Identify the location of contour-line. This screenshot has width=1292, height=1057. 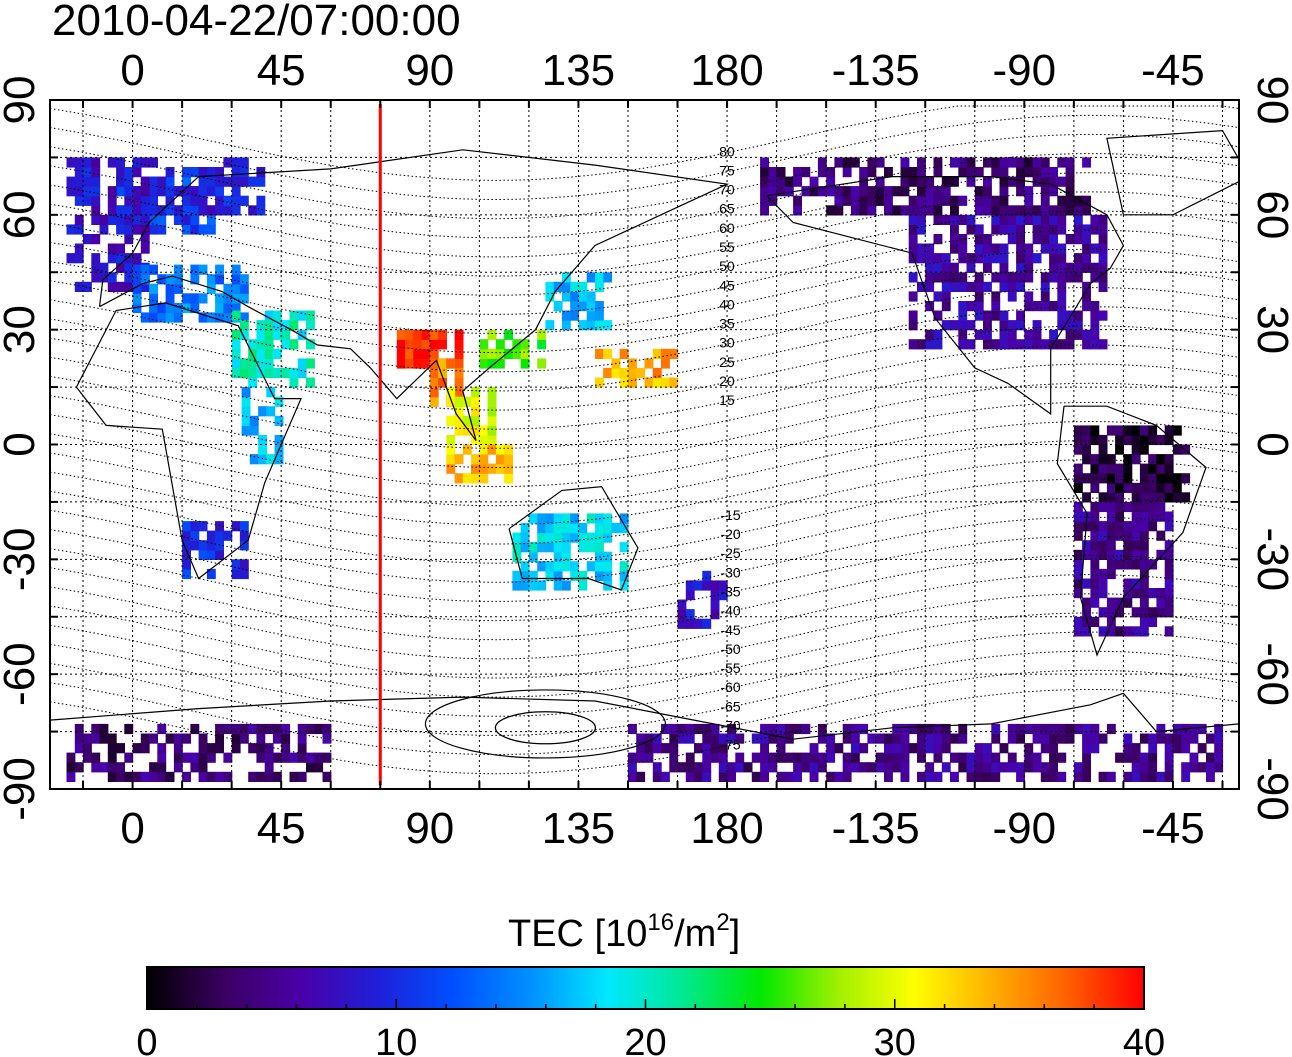
(644, 731).